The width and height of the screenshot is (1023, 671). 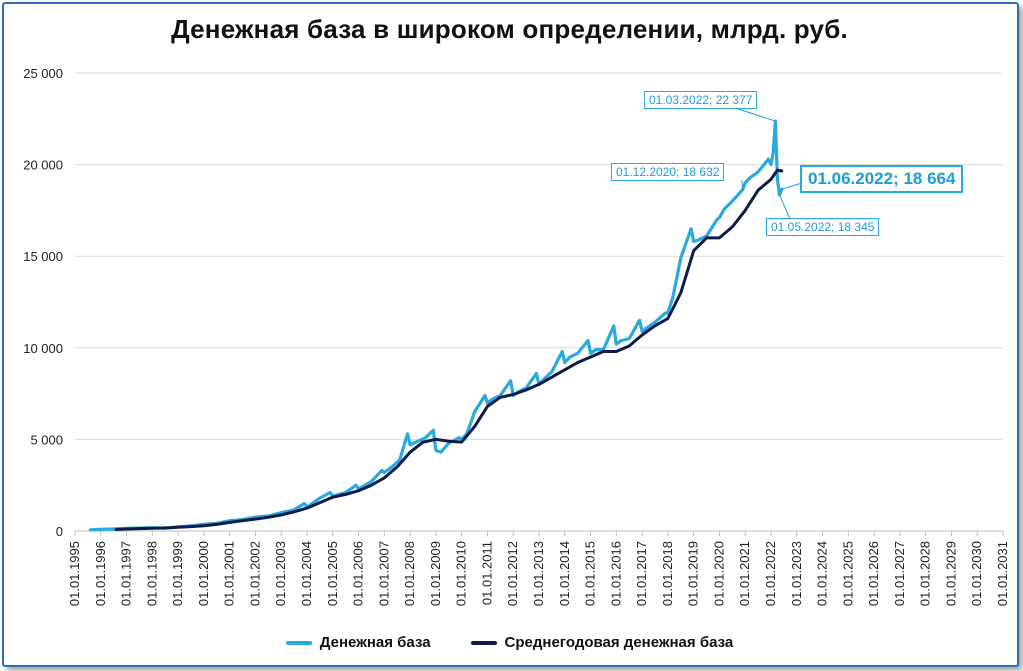 What do you see at coordinates (43, 165) in the screenshot?
I see `y-tick-label: 20 000` at bounding box center [43, 165].